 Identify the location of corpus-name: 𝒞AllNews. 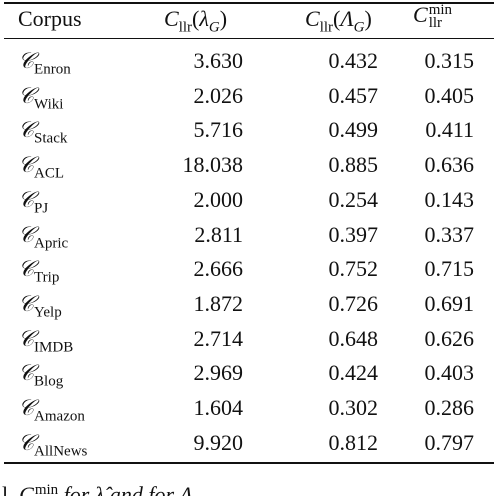
(52, 443).